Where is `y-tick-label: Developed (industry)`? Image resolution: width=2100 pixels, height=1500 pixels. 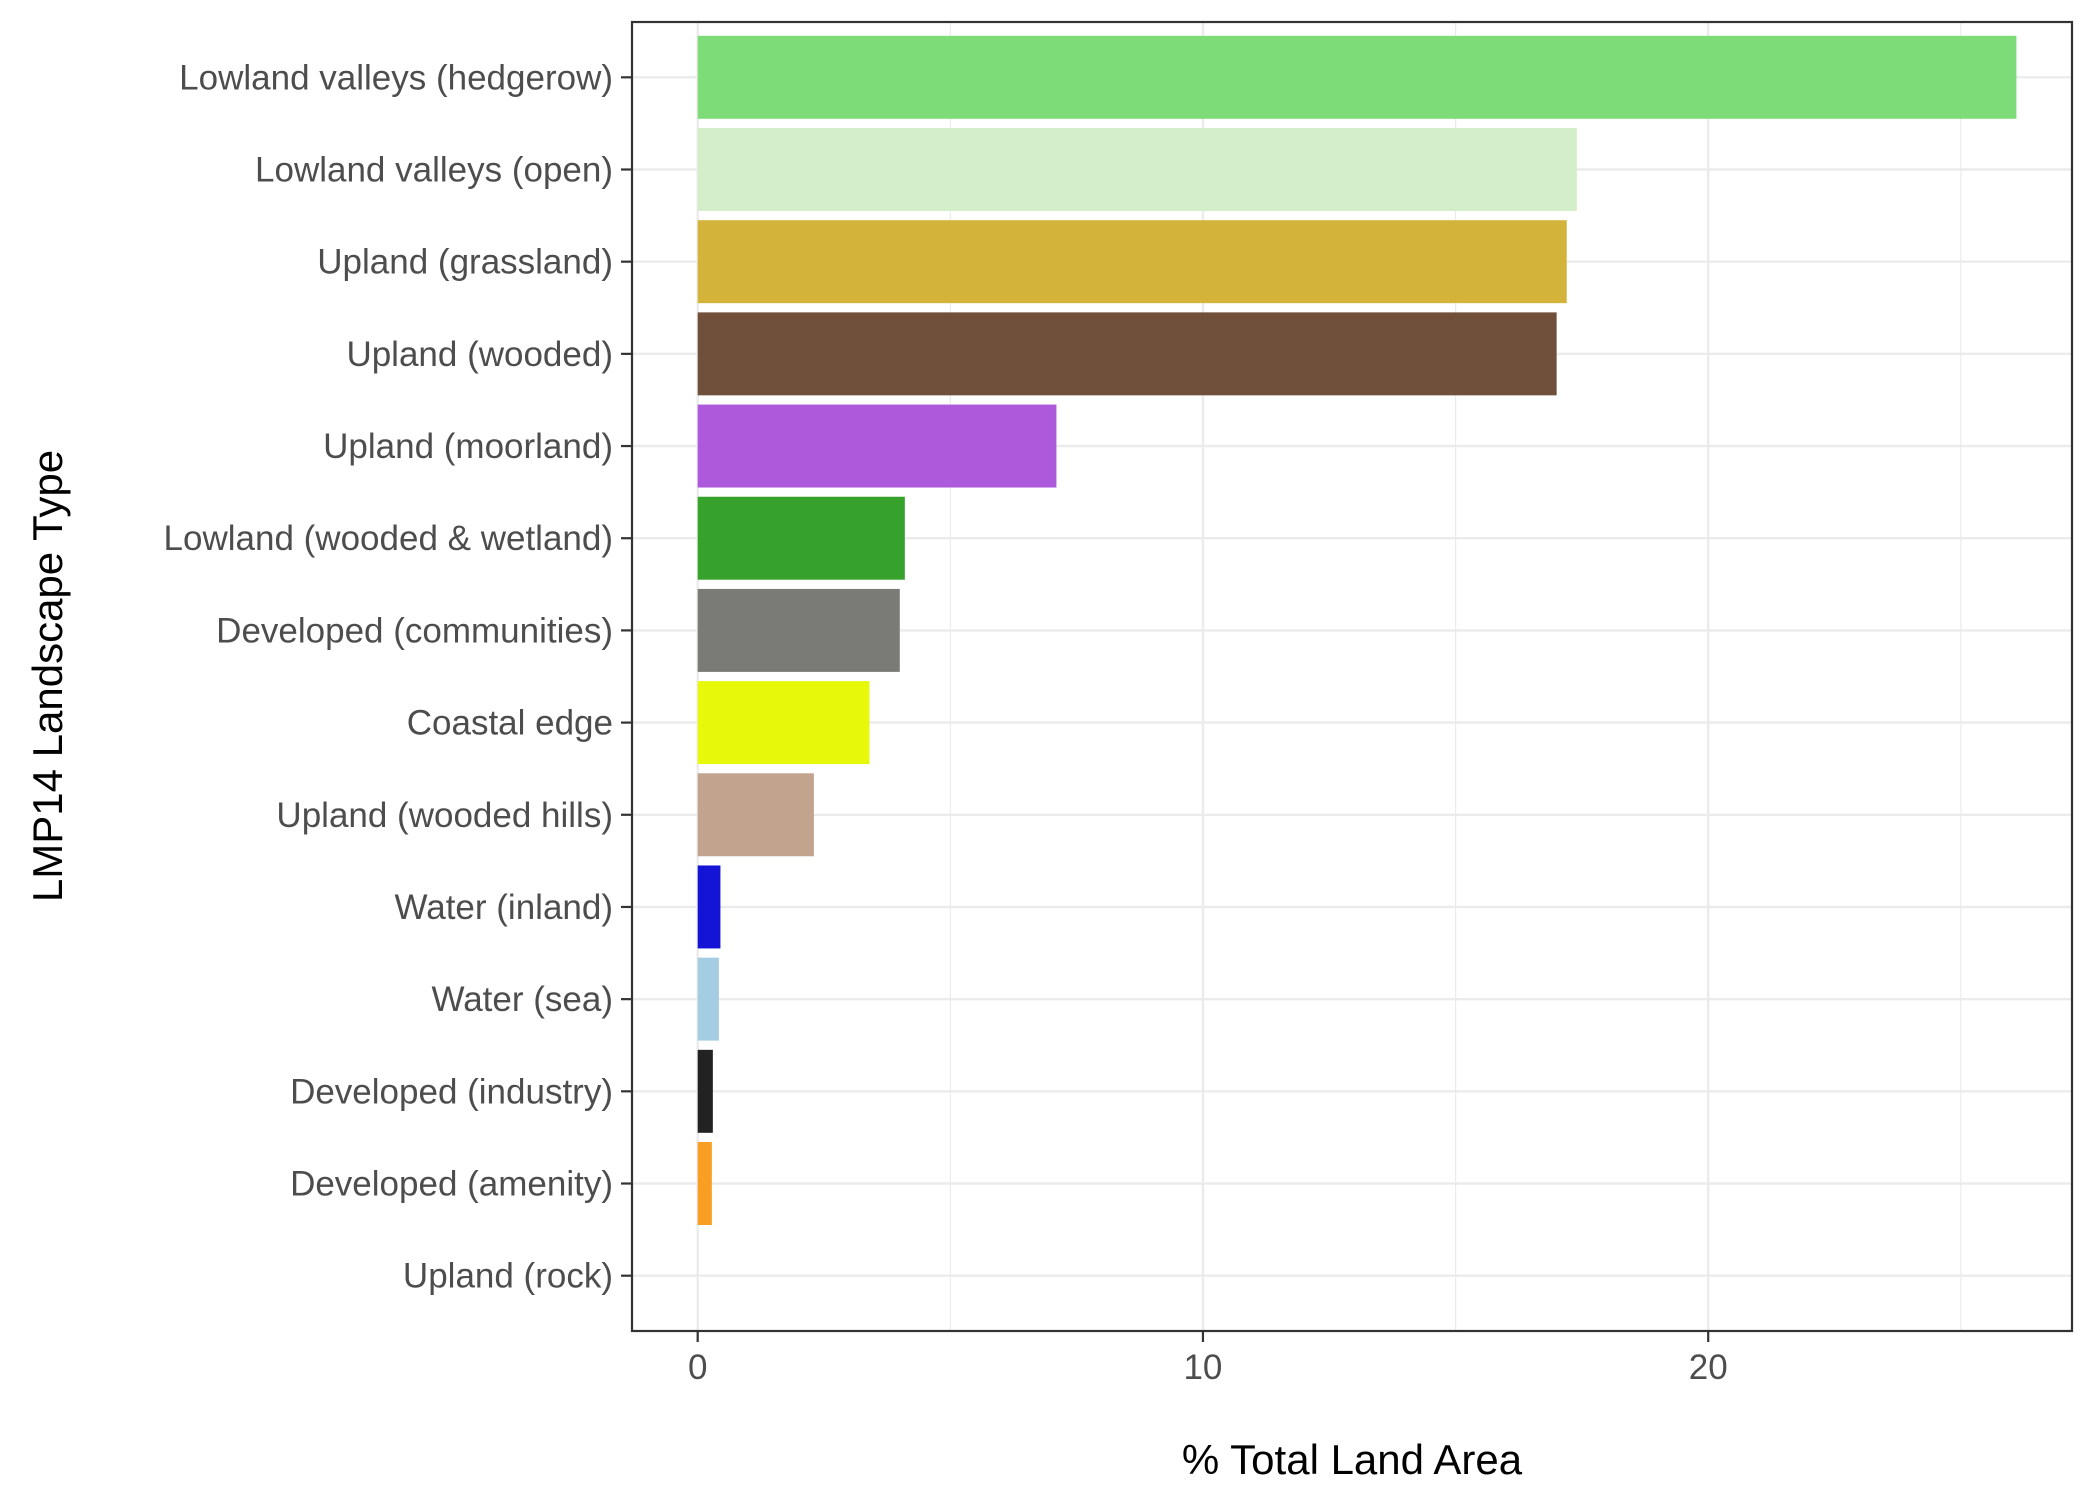 y-tick-label: Developed (industry) is located at coordinates (451, 1091).